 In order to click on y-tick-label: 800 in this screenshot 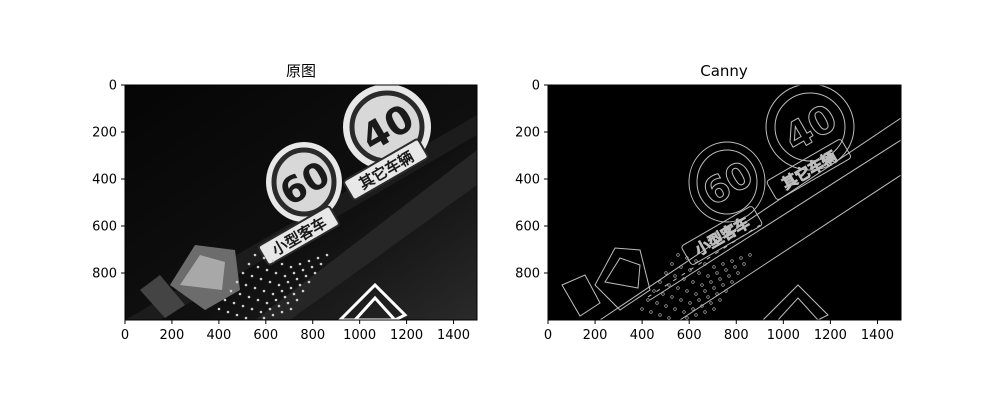, I will do `click(104, 274)`.